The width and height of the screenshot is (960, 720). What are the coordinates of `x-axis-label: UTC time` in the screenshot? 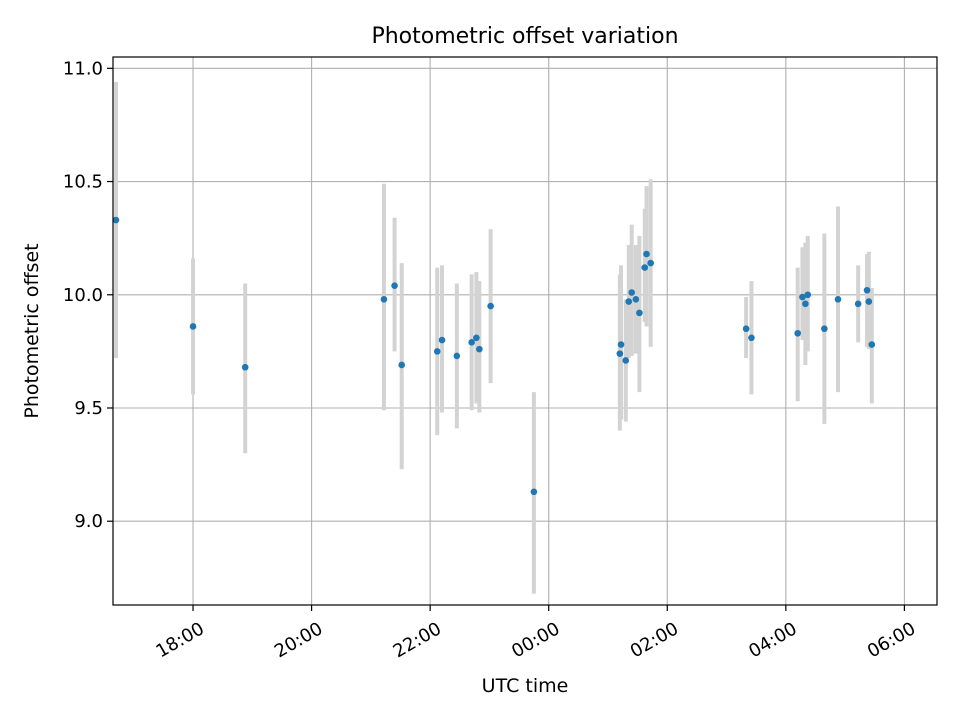 It's located at (525, 686).